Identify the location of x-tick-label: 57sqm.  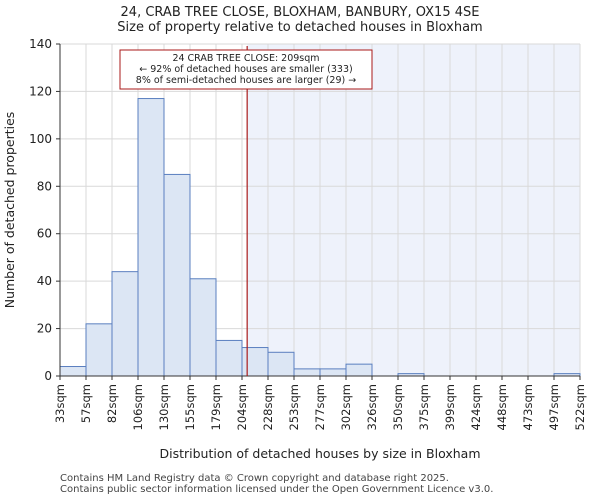
(86, 403).